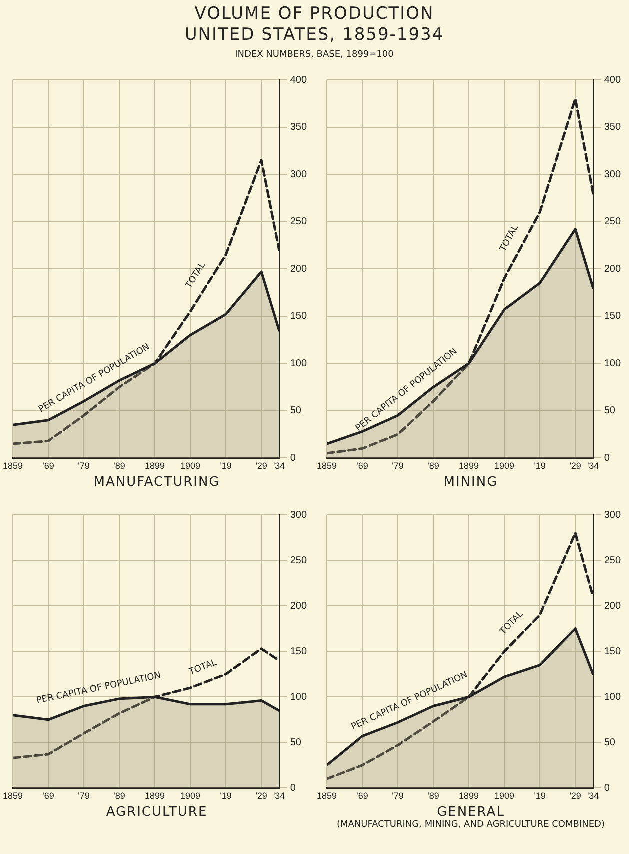 The height and width of the screenshot is (854, 629). What do you see at coordinates (471, 825) in the screenshot?
I see `text: (MANUFACTURING, MINING, AND AGRICULTURE COMBINED)` at bounding box center [471, 825].